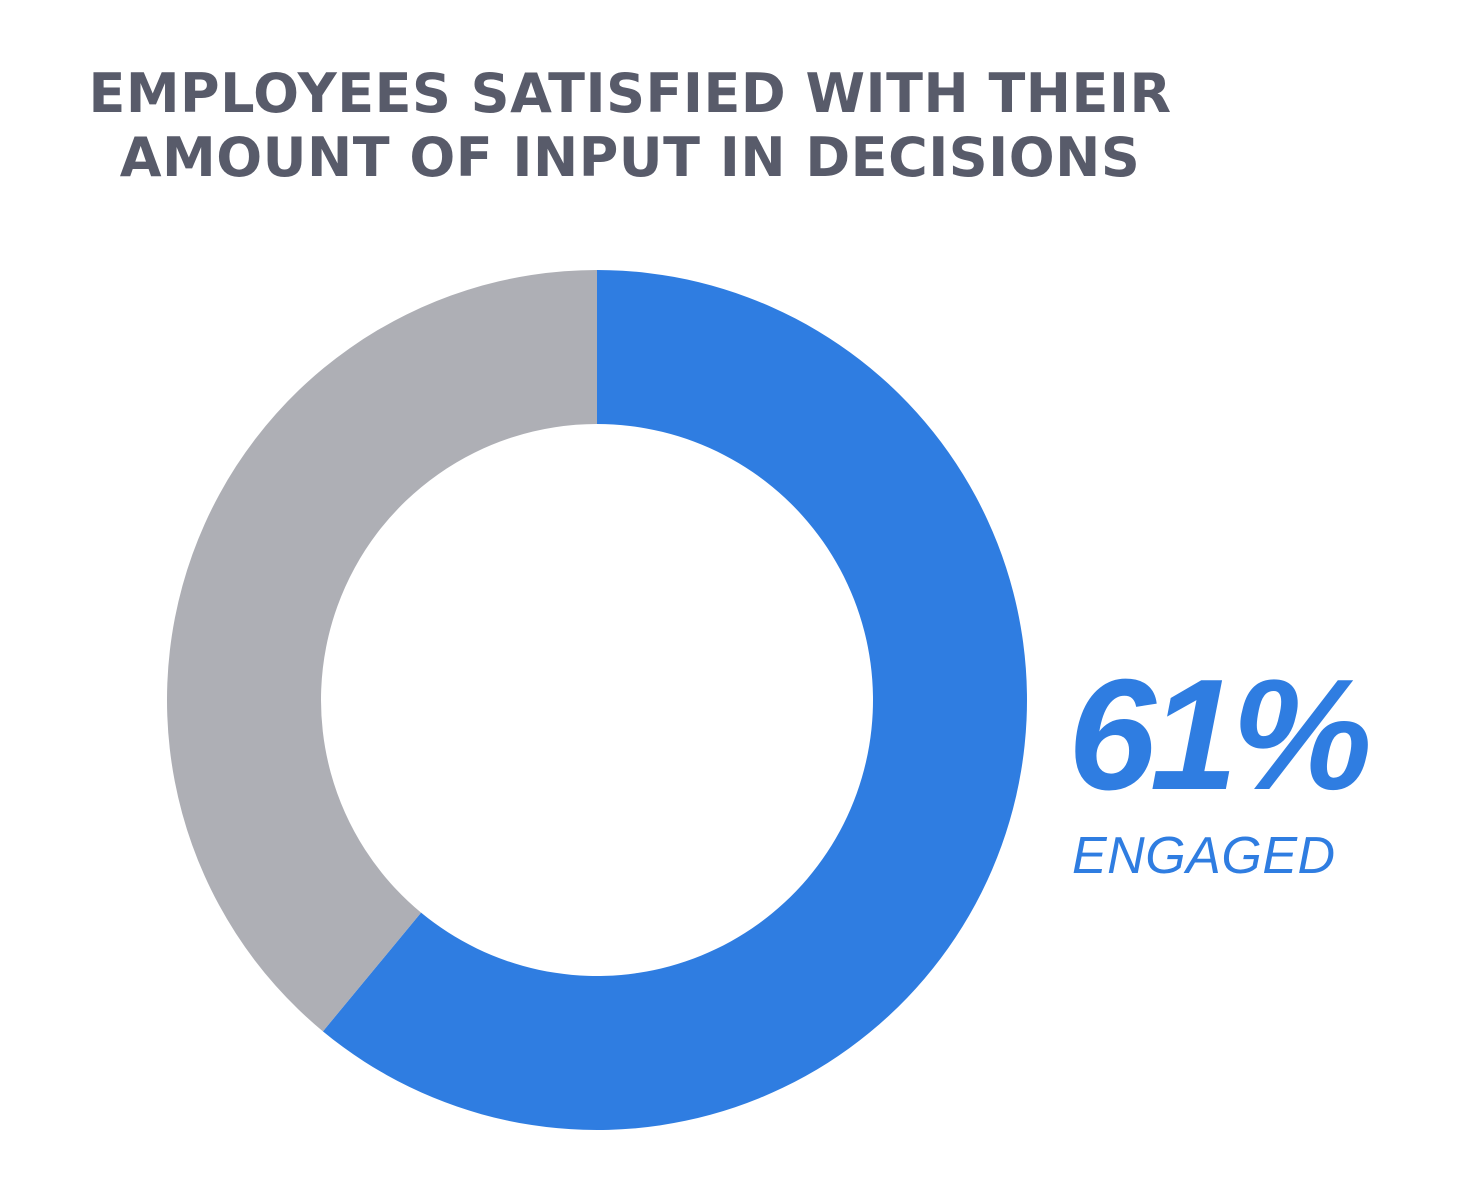 The image size is (1463, 1200). I want to click on engaged-percentage-label: 61%, so click(1220, 735).